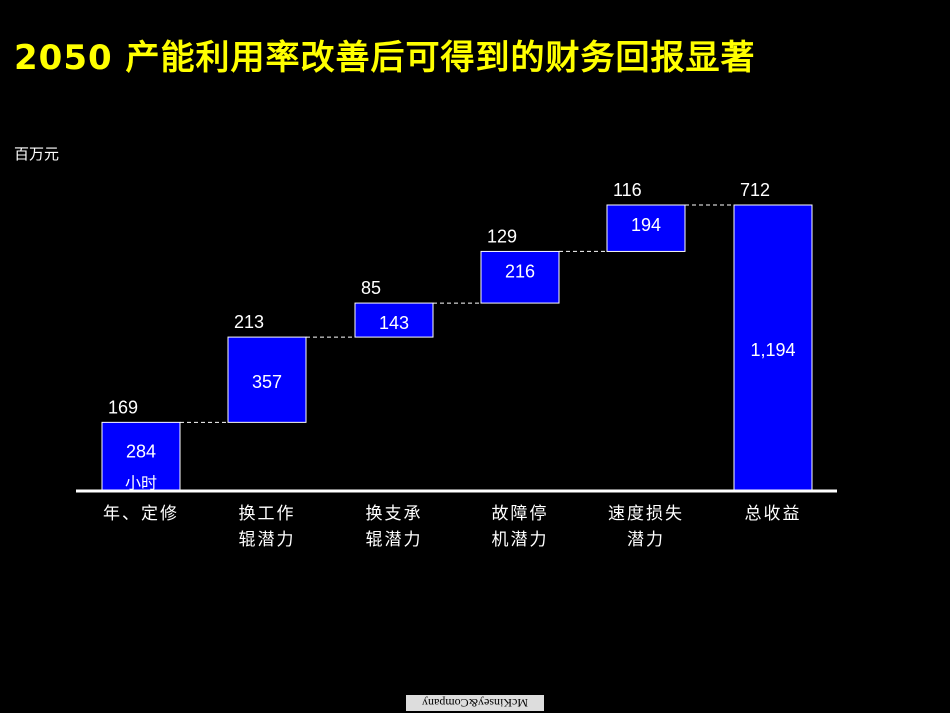  Describe the element at coordinates (755, 190) in the screenshot. I see `value-label-5: 712` at that location.